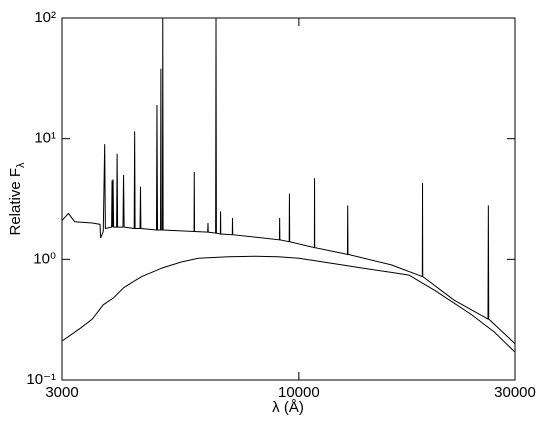  What do you see at coordinates (515, 392) in the screenshot?
I see `x-tick-label: 30000` at bounding box center [515, 392].